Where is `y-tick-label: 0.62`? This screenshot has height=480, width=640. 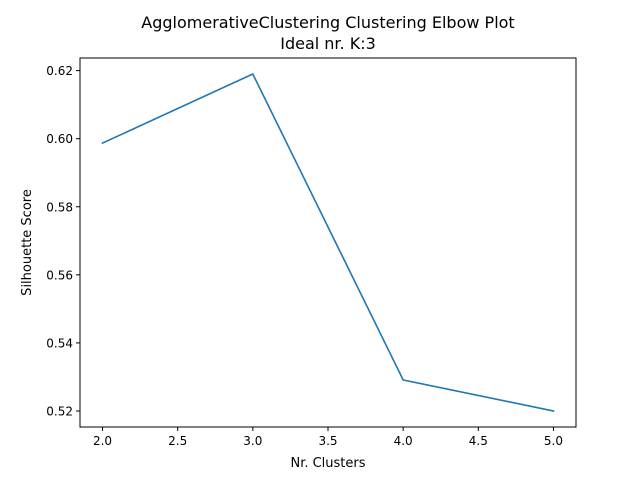
y-tick-label: 0.62 is located at coordinates (59, 71).